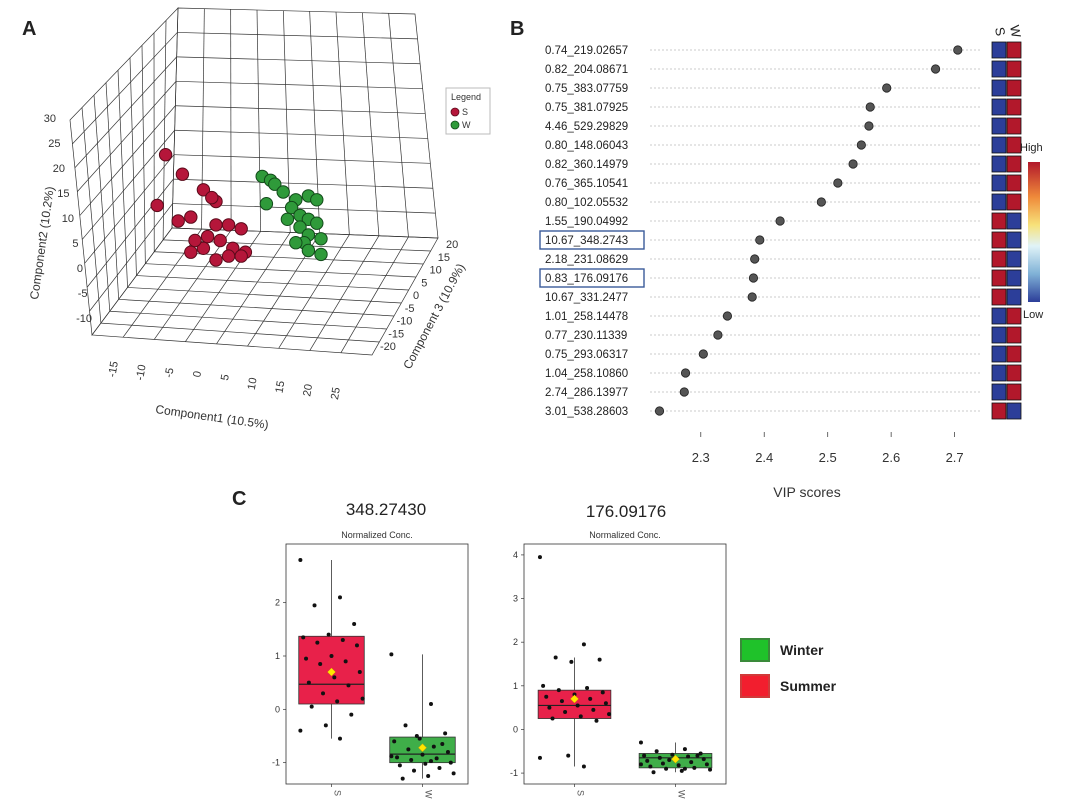 The image size is (1065, 808). I want to click on x-tick-label: 15, so click(281, 387).